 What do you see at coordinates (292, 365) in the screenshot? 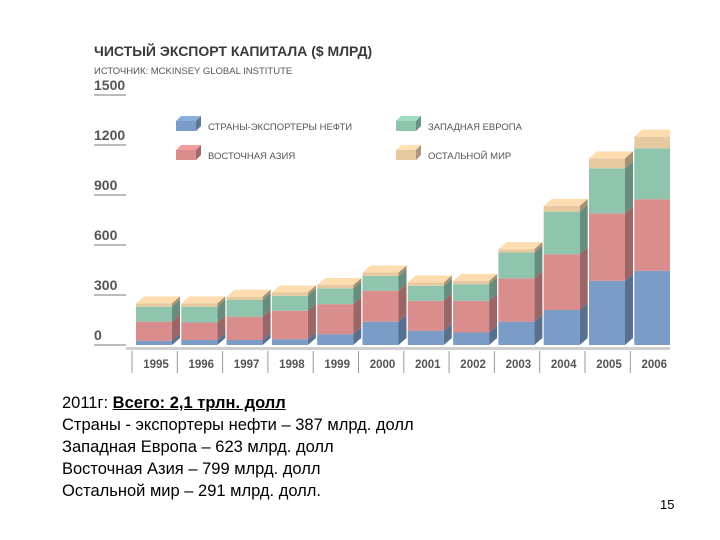
I see `x-tick-label: 1998` at bounding box center [292, 365].